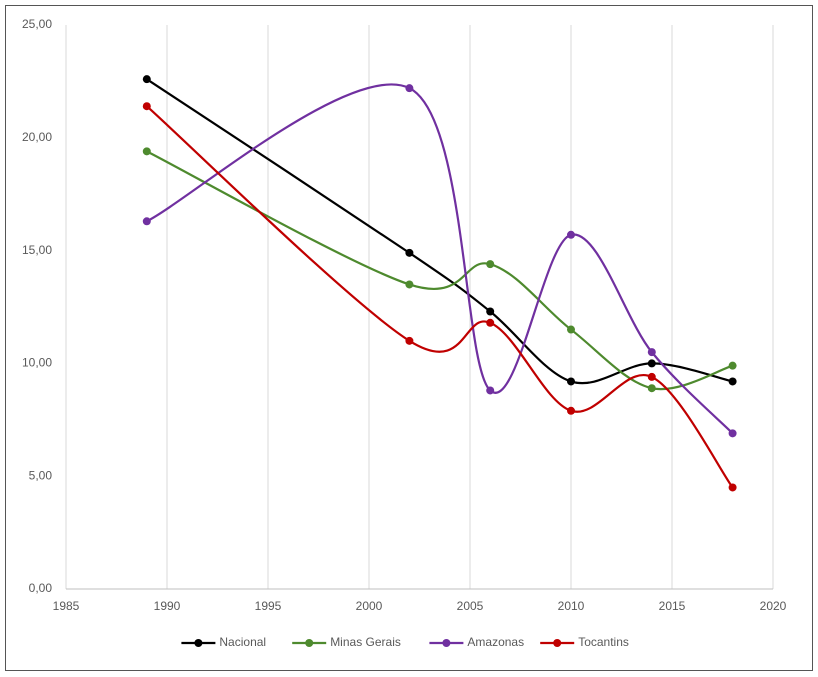 The width and height of the screenshot is (818, 677). Describe the element at coordinates (470, 606) in the screenshot. I see `x-tick-label: 2005` at that location.